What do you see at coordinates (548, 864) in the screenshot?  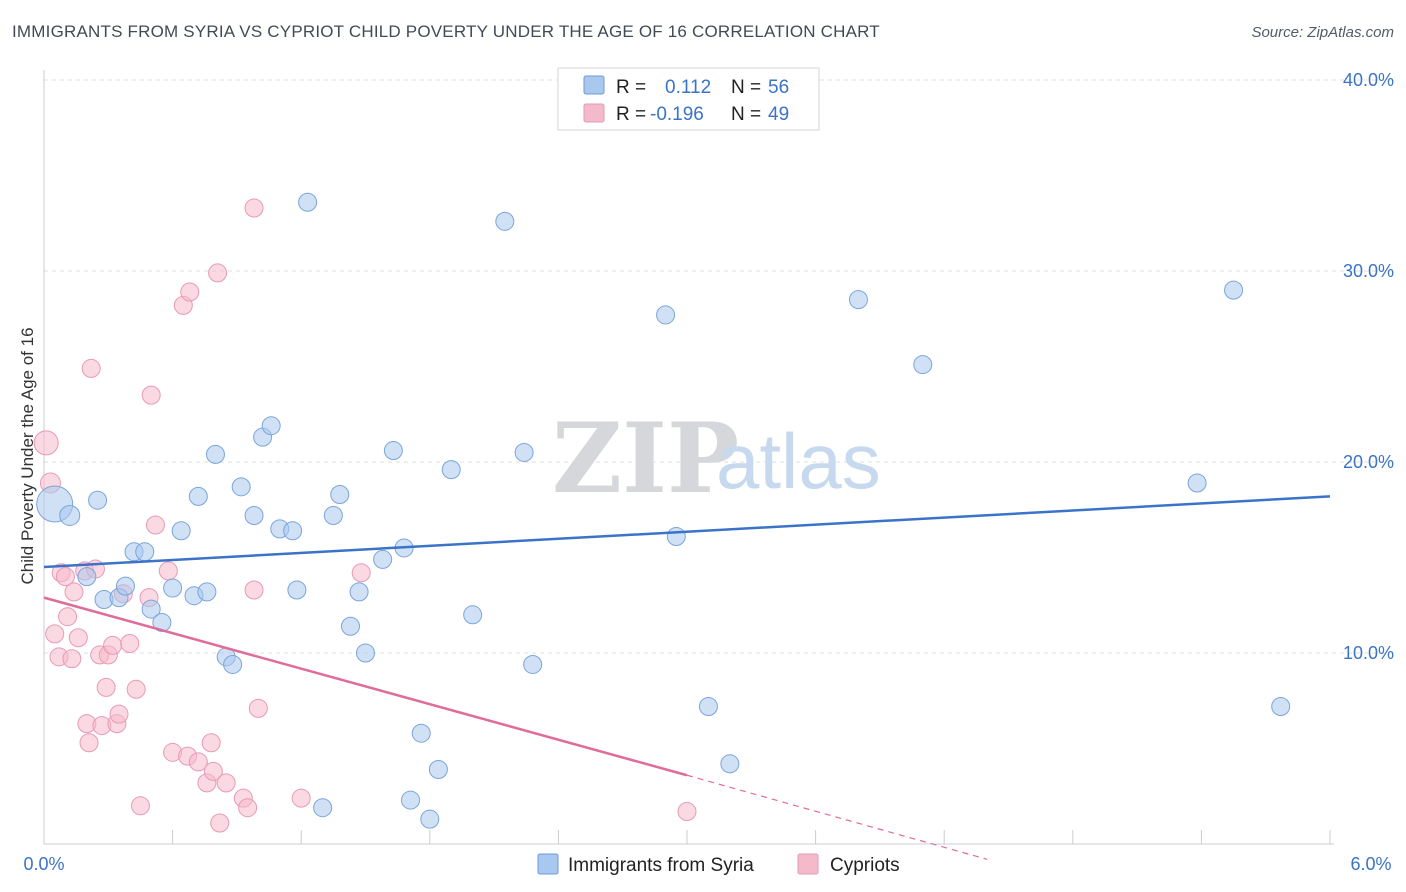 I see `bottom-legend-swatch-syria` at bounding box center [548, 864].